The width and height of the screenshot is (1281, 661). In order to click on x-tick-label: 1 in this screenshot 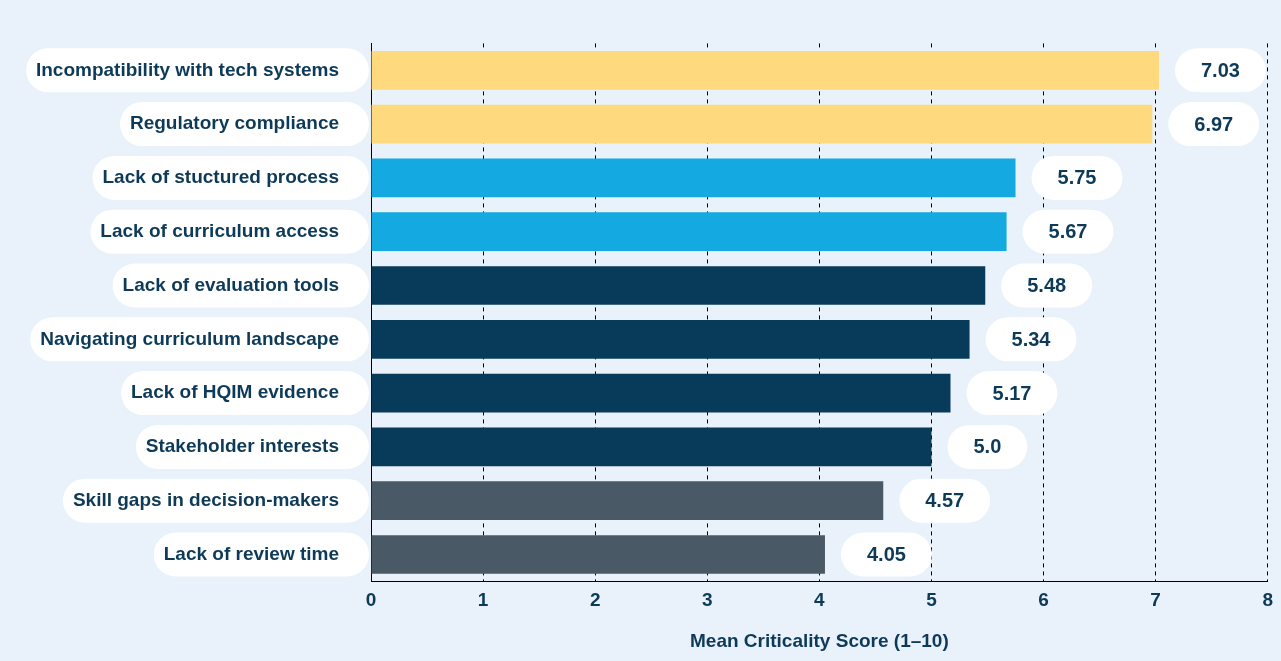, I will do `click(483, 600)`.